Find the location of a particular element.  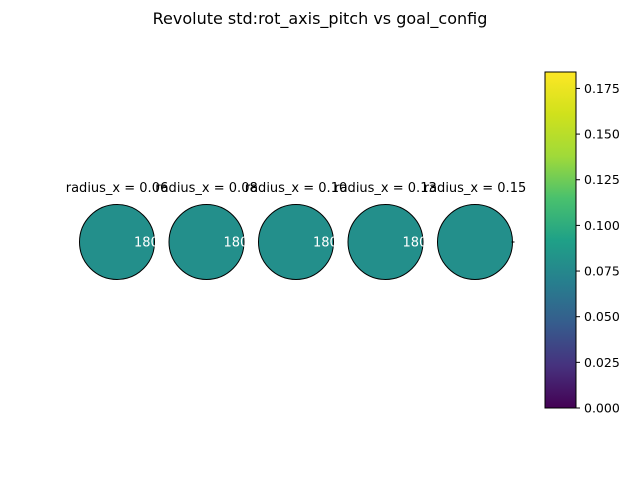

colorbar-tick-label: 0.075 is located at coordinates (602, 271).